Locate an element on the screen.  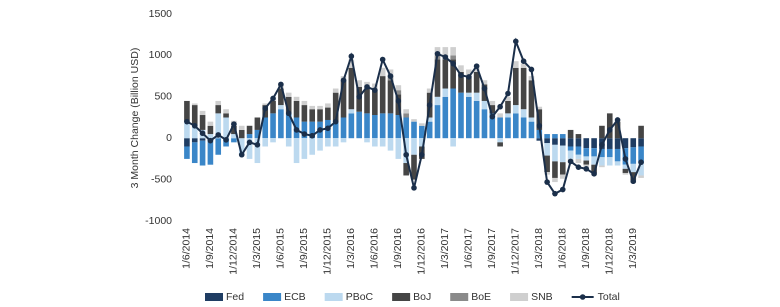
y-tick-label: 0 is located at coordinates (169, 138).